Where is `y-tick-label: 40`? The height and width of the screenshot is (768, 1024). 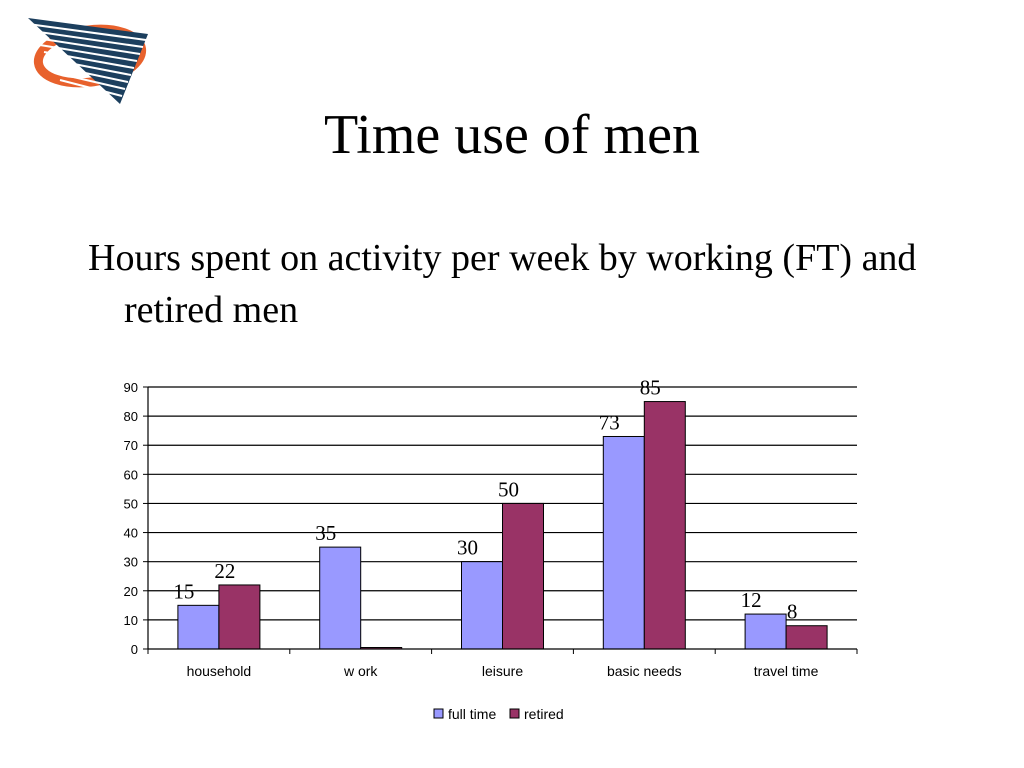
y-tick-label: 40 is located at coordinates (131, 533).